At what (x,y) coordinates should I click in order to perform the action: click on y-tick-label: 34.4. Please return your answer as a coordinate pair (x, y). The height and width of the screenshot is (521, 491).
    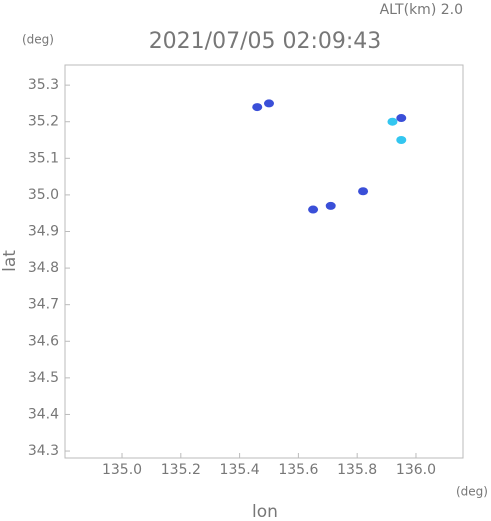
    Looking at the image, I should click on (43, 414).